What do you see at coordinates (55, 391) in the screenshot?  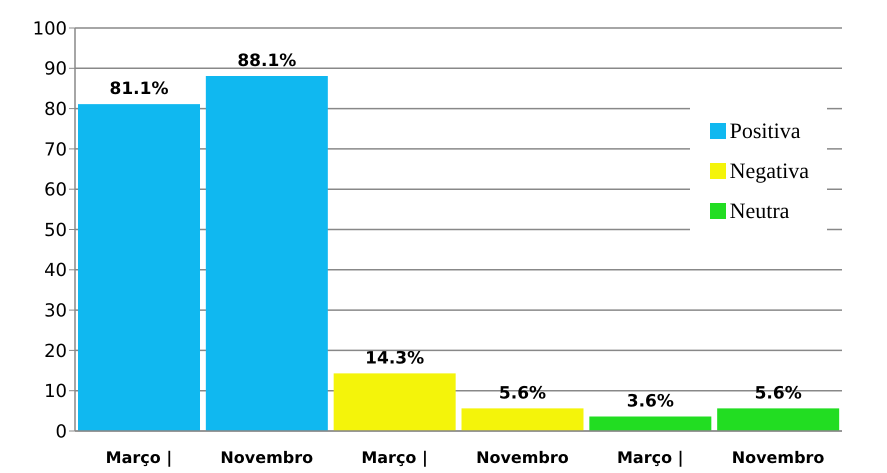 I see `y-tick-label: 10` at bounding box center [55, 391].